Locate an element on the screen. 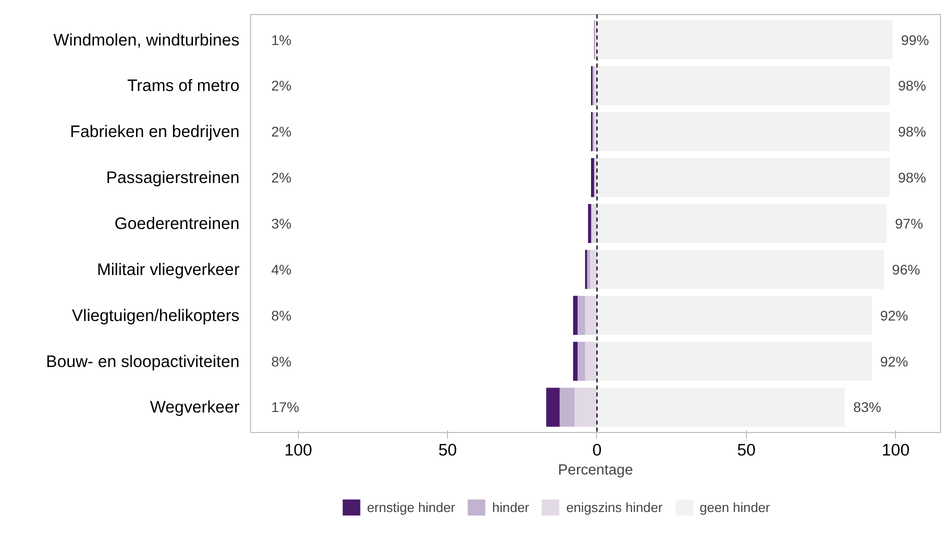  y-tick-label: Bouw- en sloopactiviteiten is located at coordinates (143, 361).